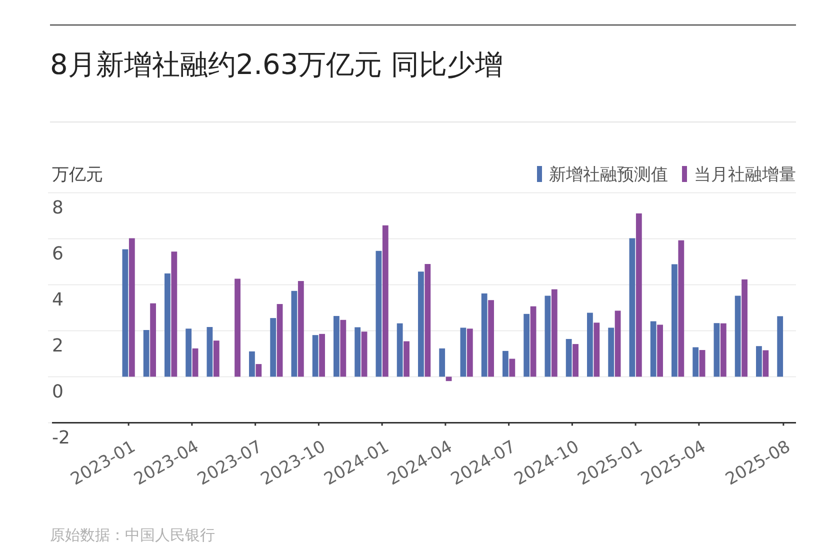  What do you see at coordinates (58, 208) in the screenshot?
I see `y-tick-label: 8` at bounding box center [58, 208].